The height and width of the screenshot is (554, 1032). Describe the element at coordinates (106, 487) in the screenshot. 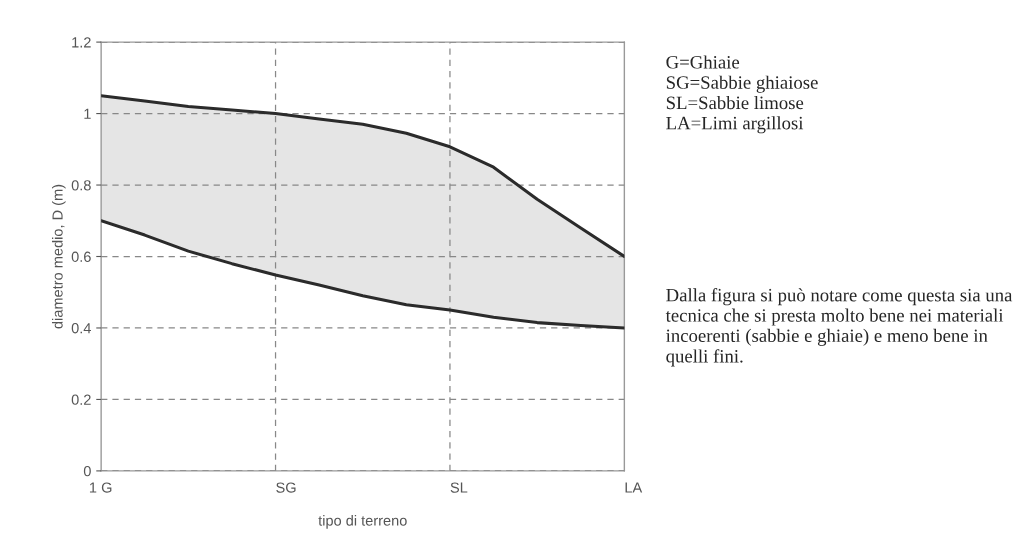

I see `x-tick-label: G` at that location.